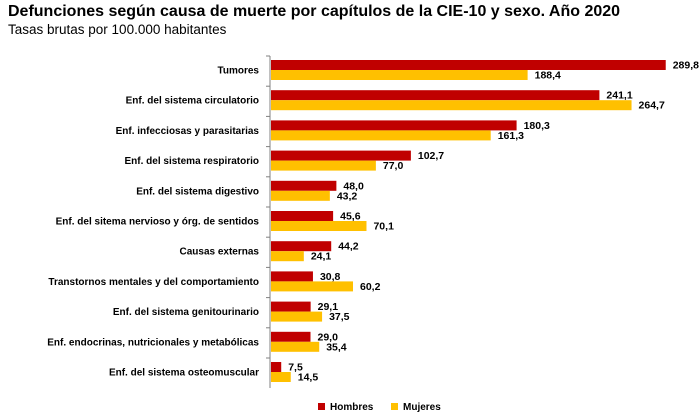 The image size is (700, 420). What do you see at coordinates (308, 378) in the screenshot?
I see `data-label: 14,5` at bounding box center [308, 378].